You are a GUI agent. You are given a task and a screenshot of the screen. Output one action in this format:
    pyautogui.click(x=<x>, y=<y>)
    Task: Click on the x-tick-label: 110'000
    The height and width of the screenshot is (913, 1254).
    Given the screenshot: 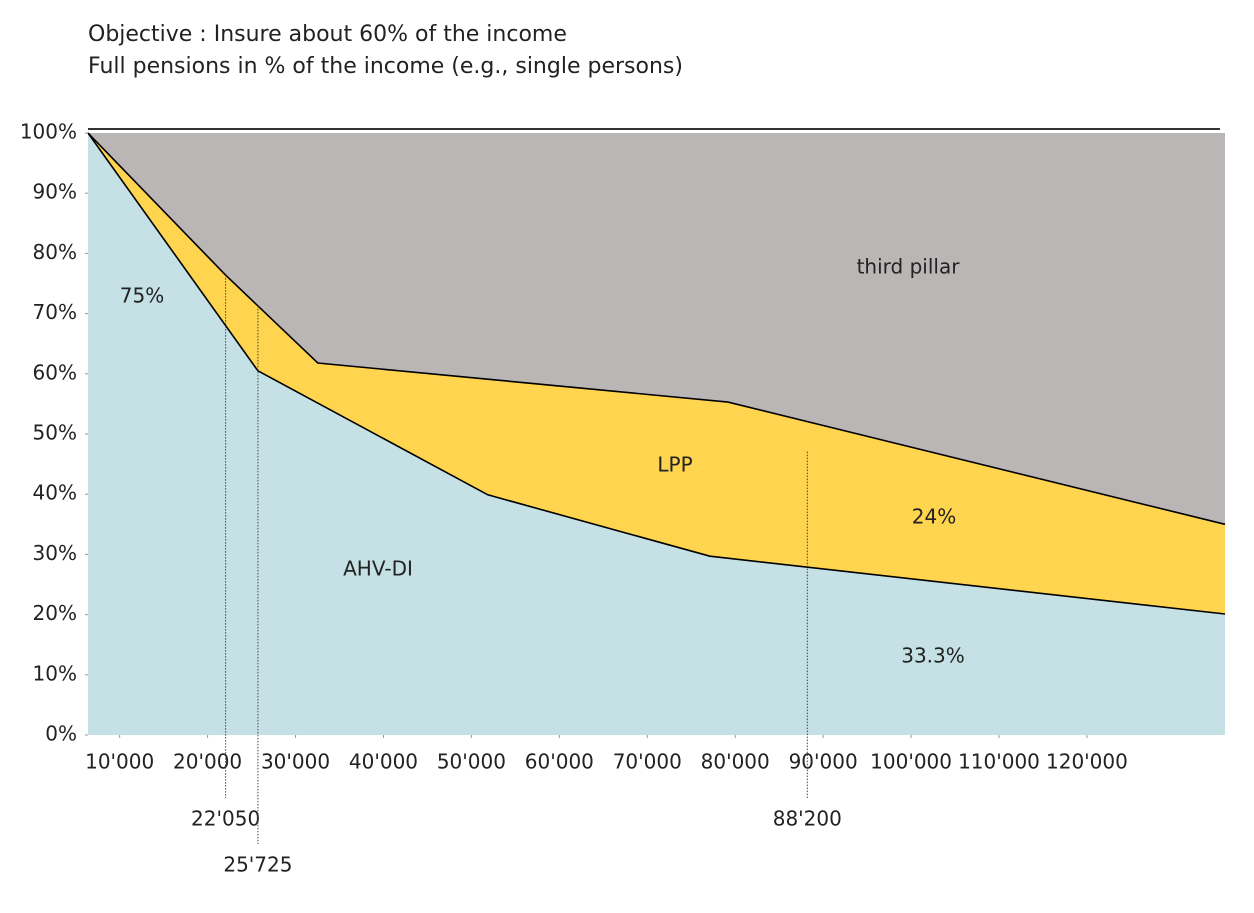 What is the action you would take?
    pyautogui.click(x=999, y=762)
    